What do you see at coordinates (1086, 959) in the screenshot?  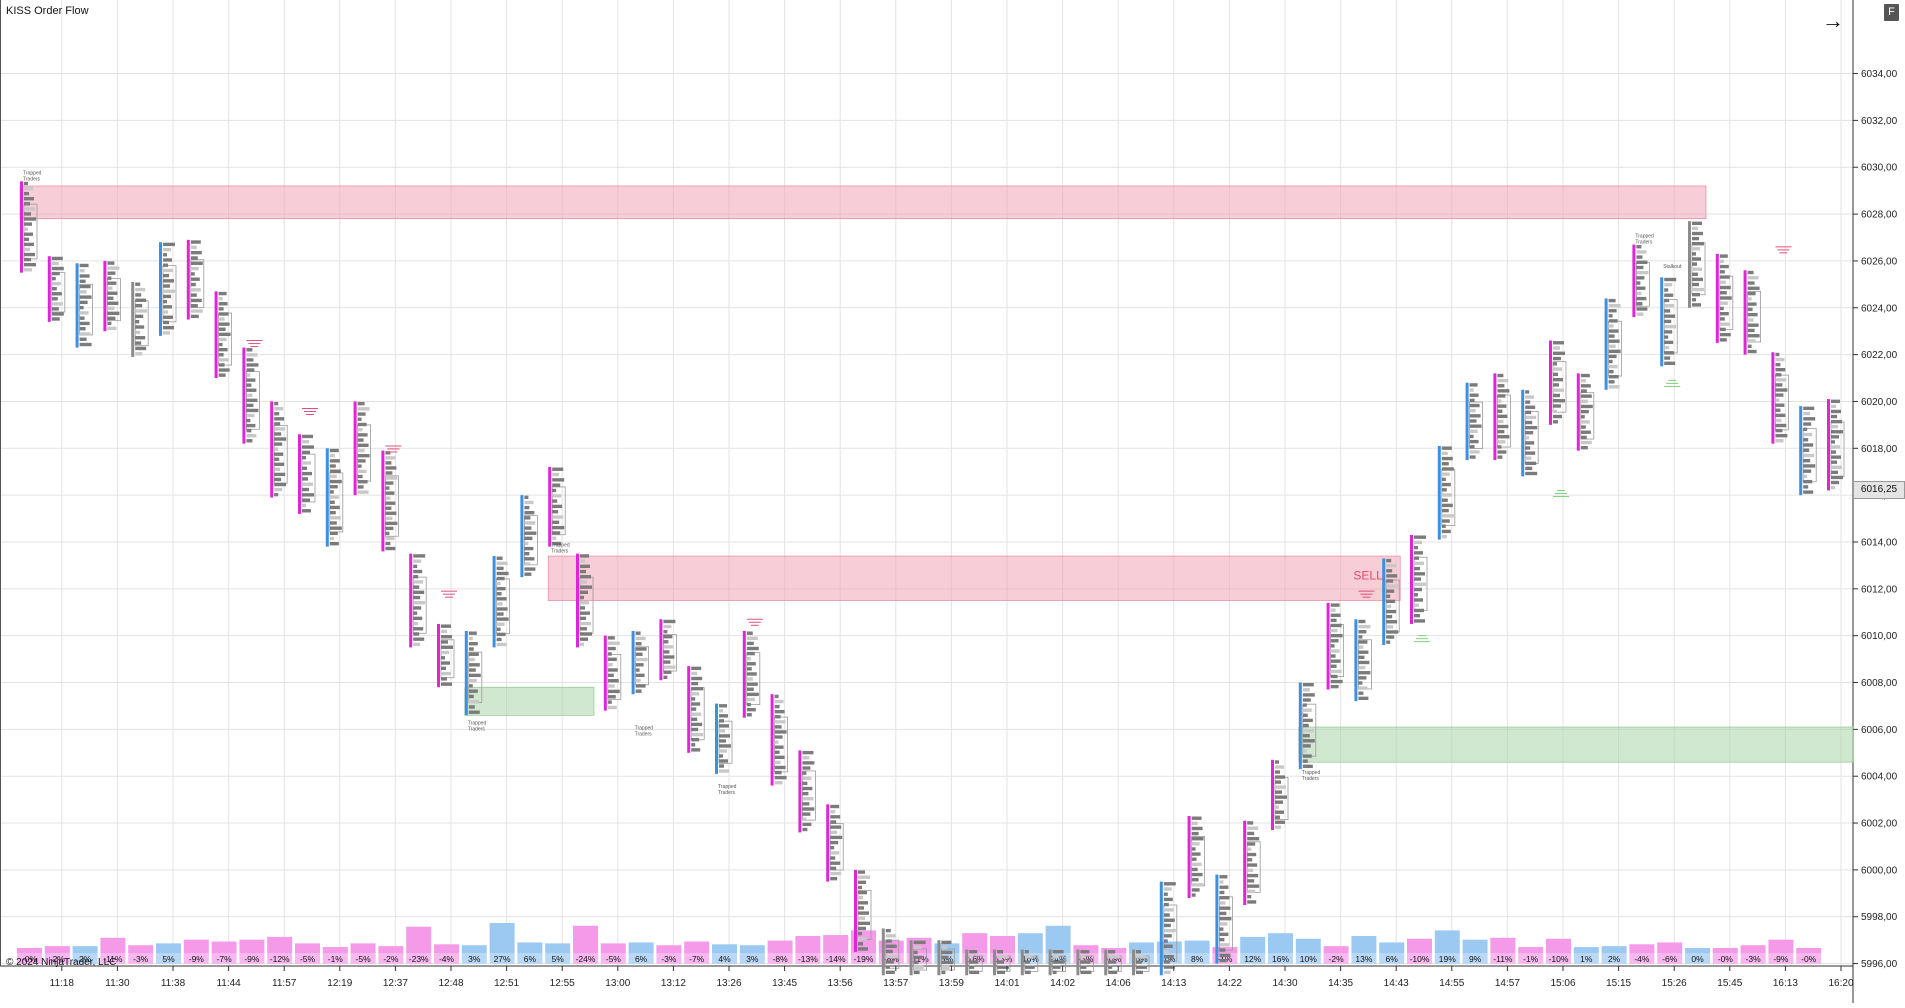 I see `delta-label: -3%` at bounding box center [1086, 959].